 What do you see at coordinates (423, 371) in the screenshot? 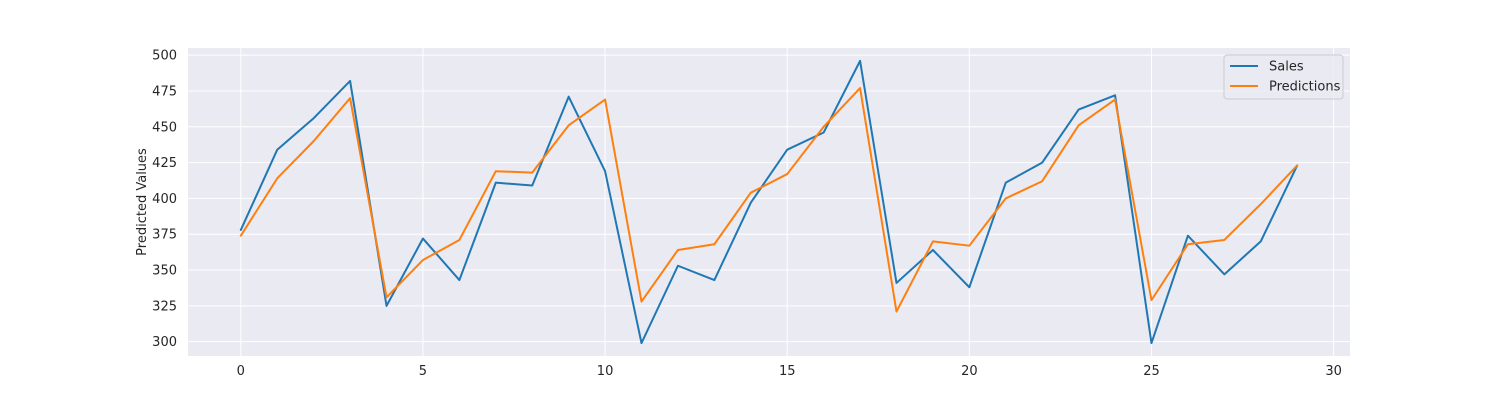
I see `x-tick-label: 5` at bounding box center [423, 371].